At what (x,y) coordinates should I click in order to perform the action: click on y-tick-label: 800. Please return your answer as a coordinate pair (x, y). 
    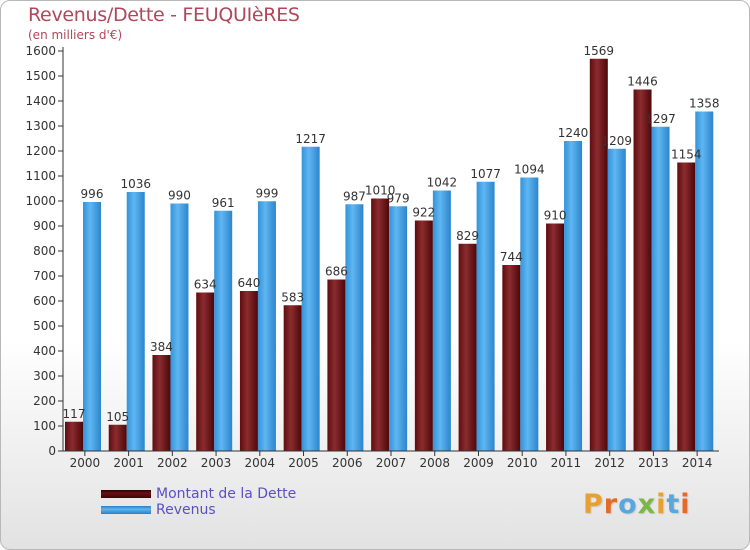
    Looking at the image, I should click on (44, 251).